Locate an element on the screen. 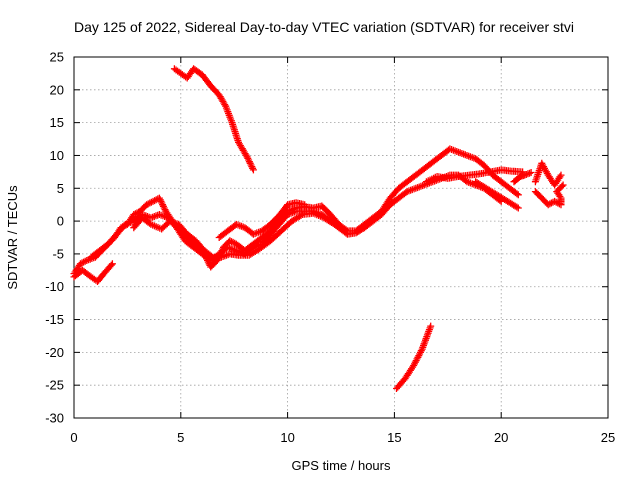 The height and width of the screenshot is (480, 640). y-tick-label: 20 is located at coordinates (57, 89).